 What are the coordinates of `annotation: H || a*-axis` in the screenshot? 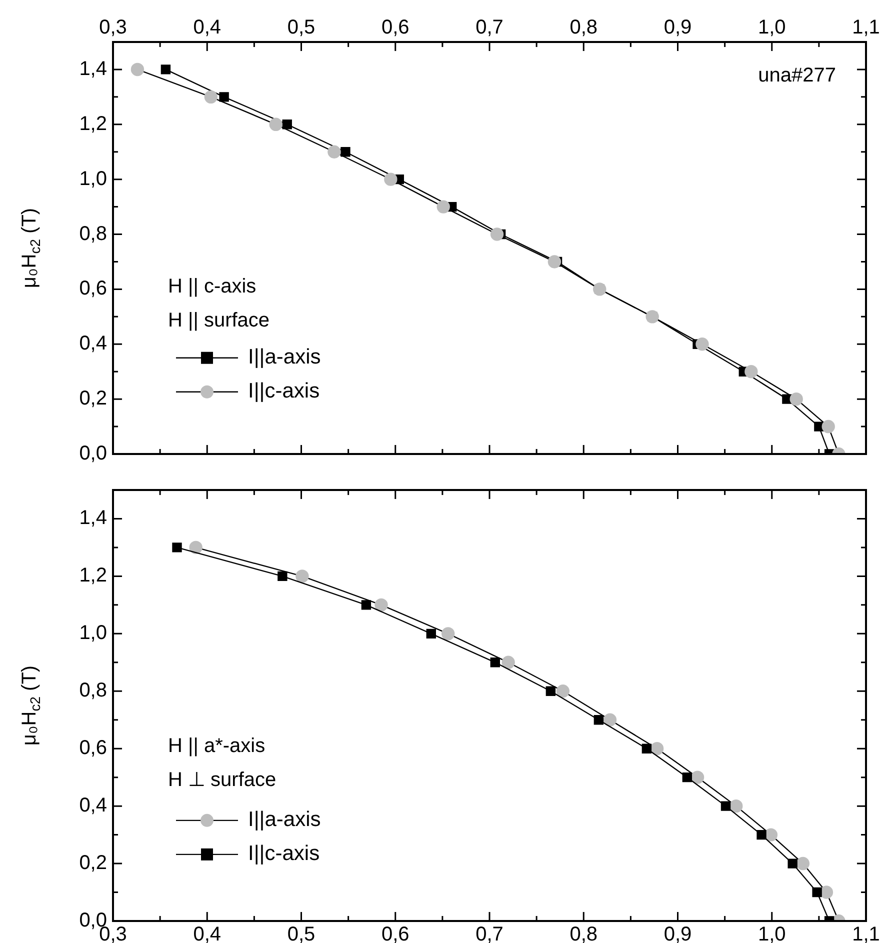 It's located at (217, 746).